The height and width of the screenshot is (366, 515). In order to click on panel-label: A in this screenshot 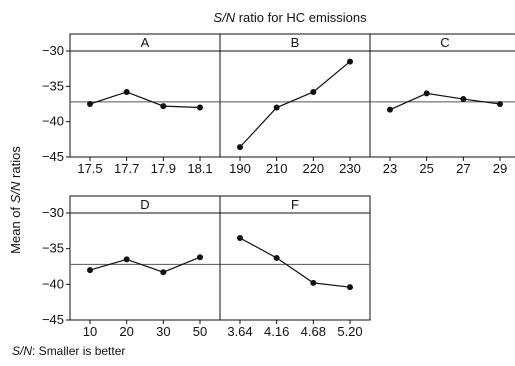, I will do `click(145, 42)`.